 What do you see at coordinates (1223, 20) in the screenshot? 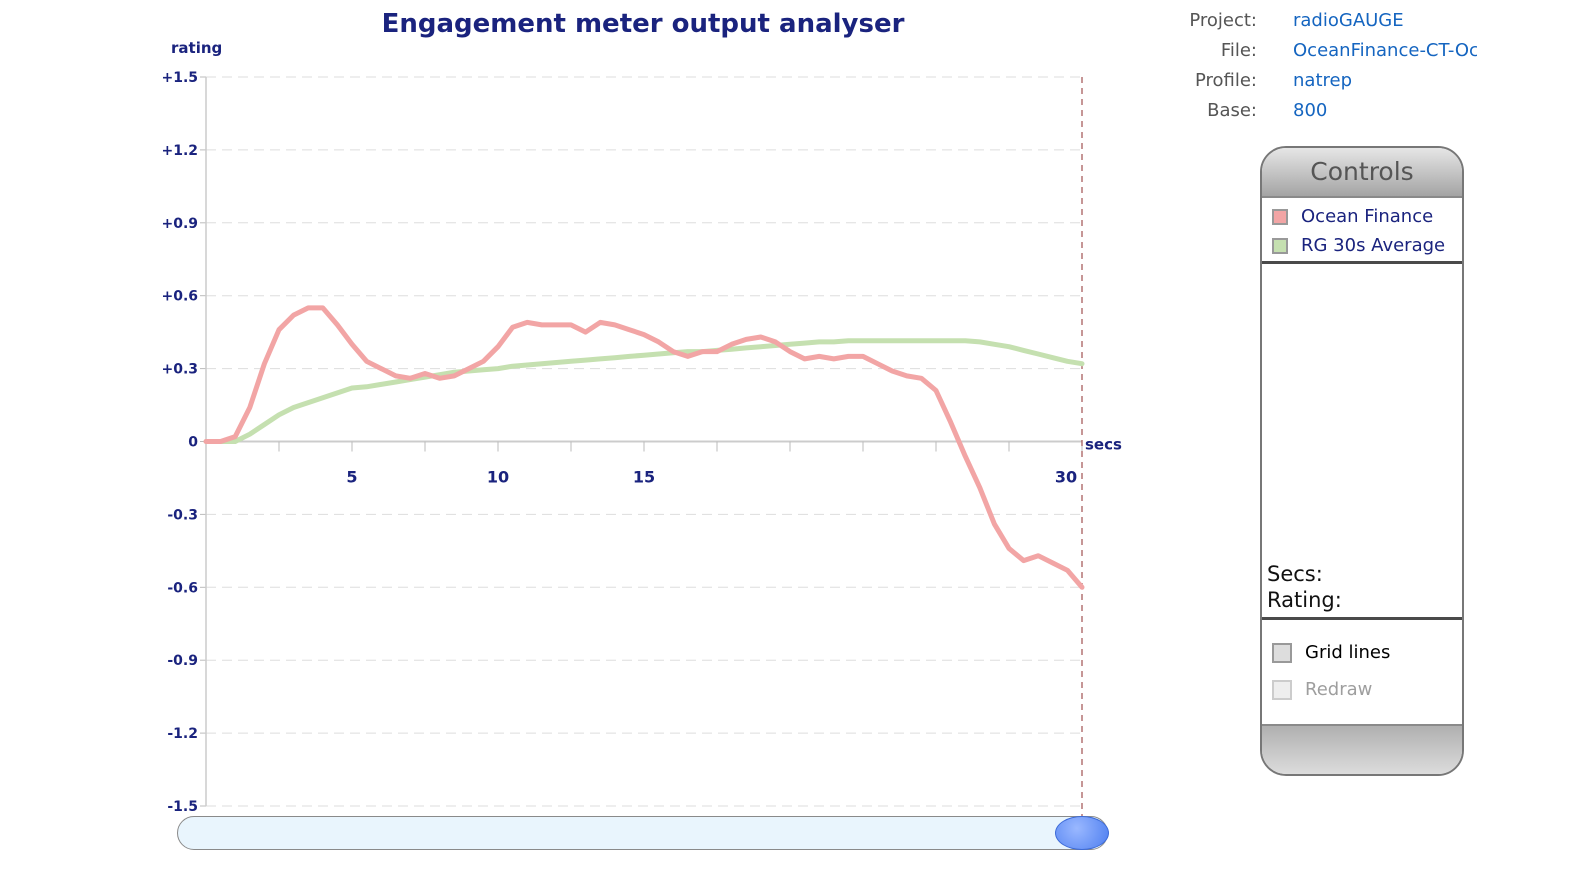
I see `project-label: Project:` at bounding box center [1223, 20].